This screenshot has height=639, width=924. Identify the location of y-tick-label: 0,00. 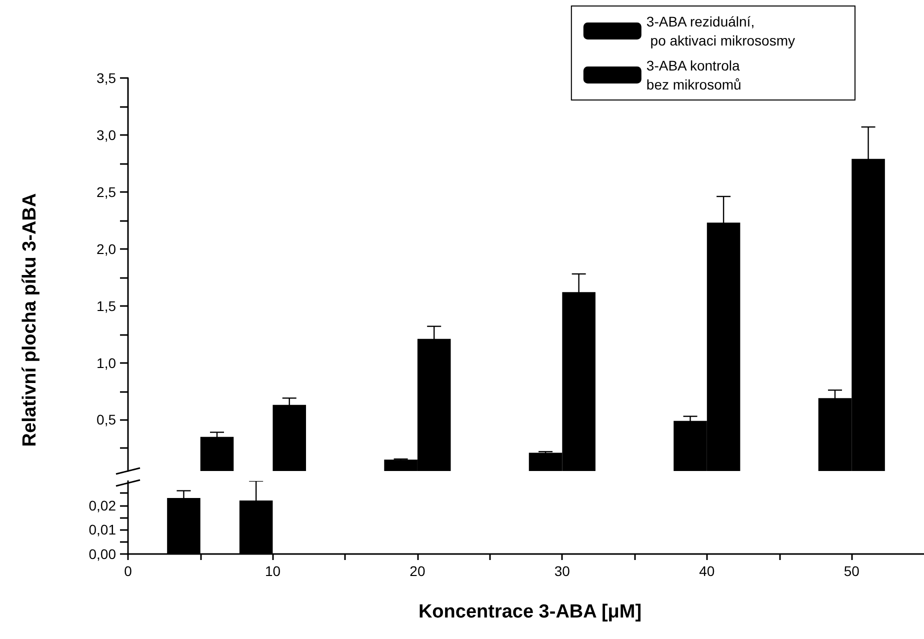
(102, 554).